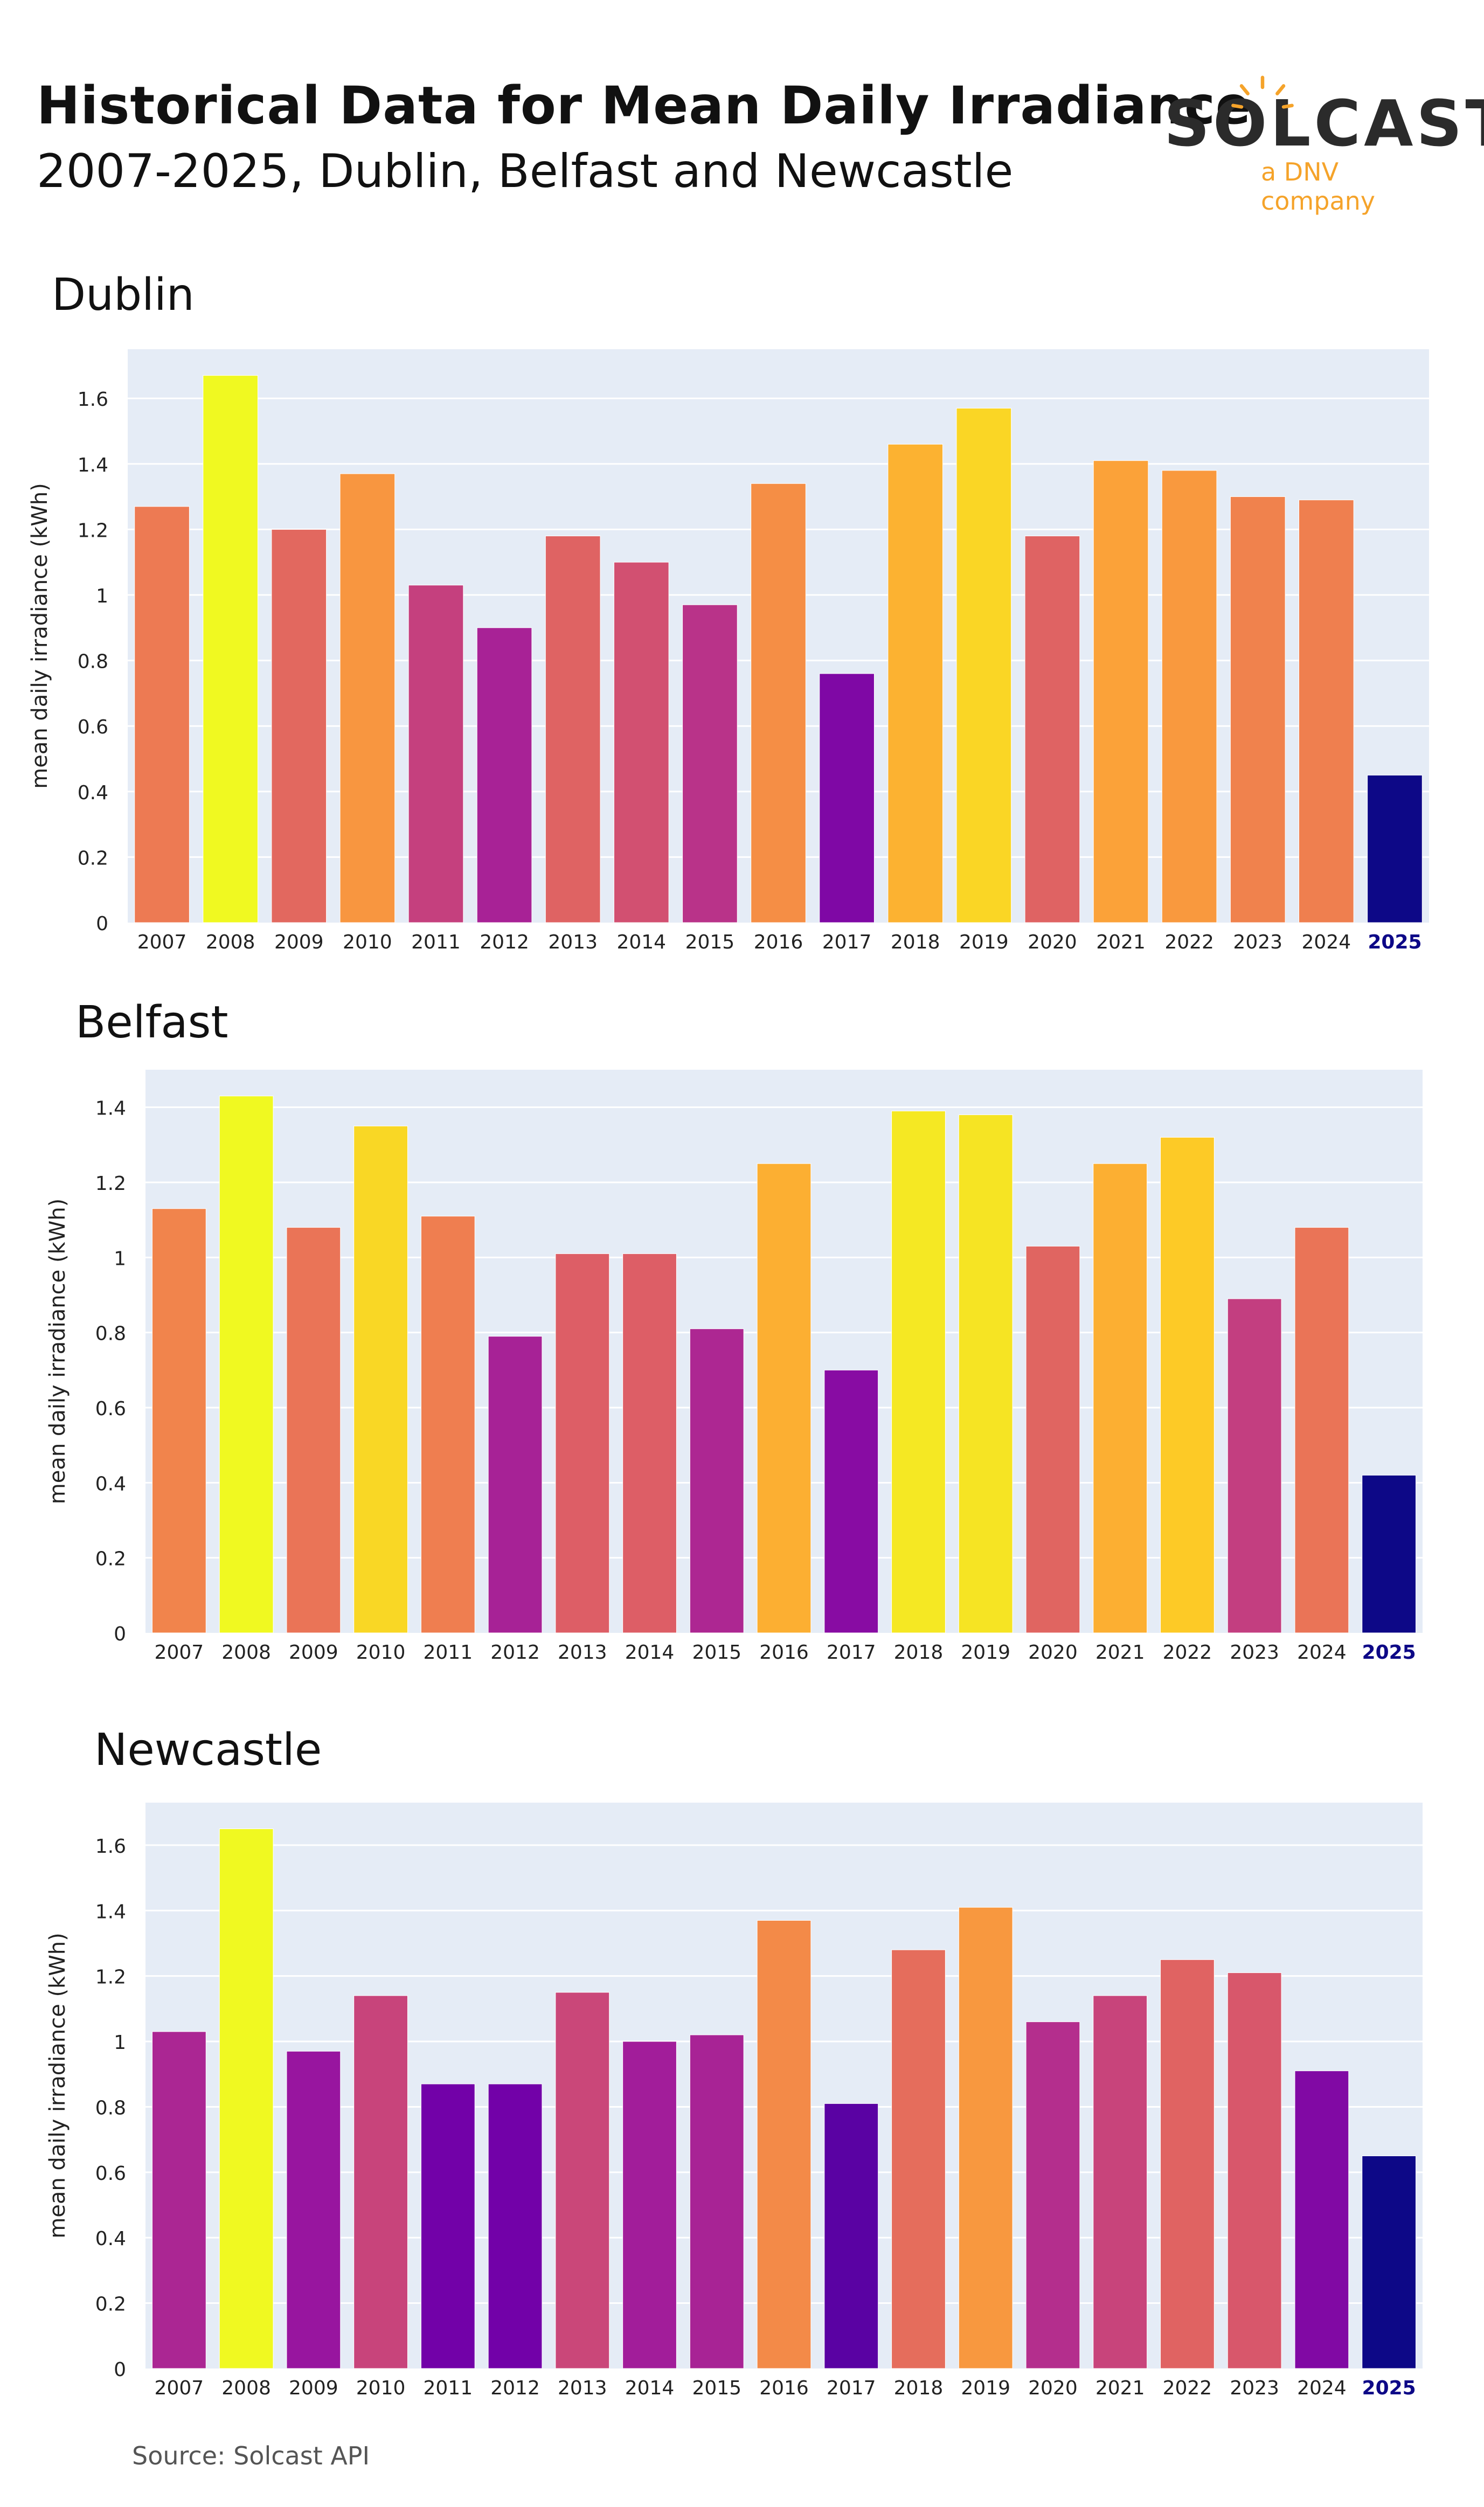 This screenshot has width=1484, height=2507. I want to click on x-tick-label: 2009, so click(313, 1653).